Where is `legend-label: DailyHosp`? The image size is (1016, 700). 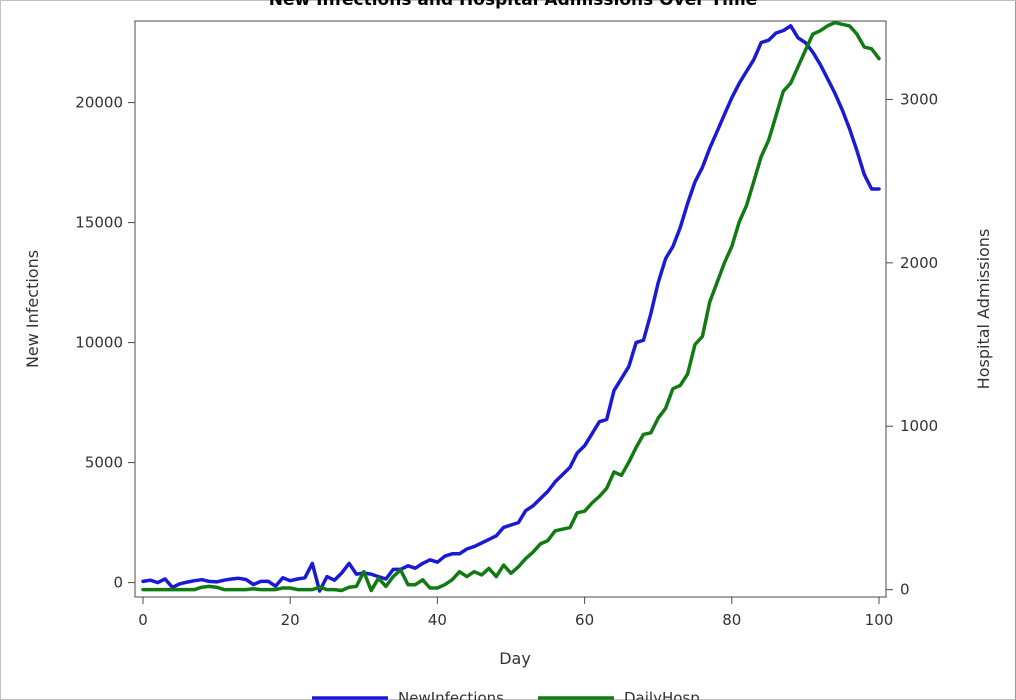
legend-label: DailyHosp is located at coordinates (662, 694).